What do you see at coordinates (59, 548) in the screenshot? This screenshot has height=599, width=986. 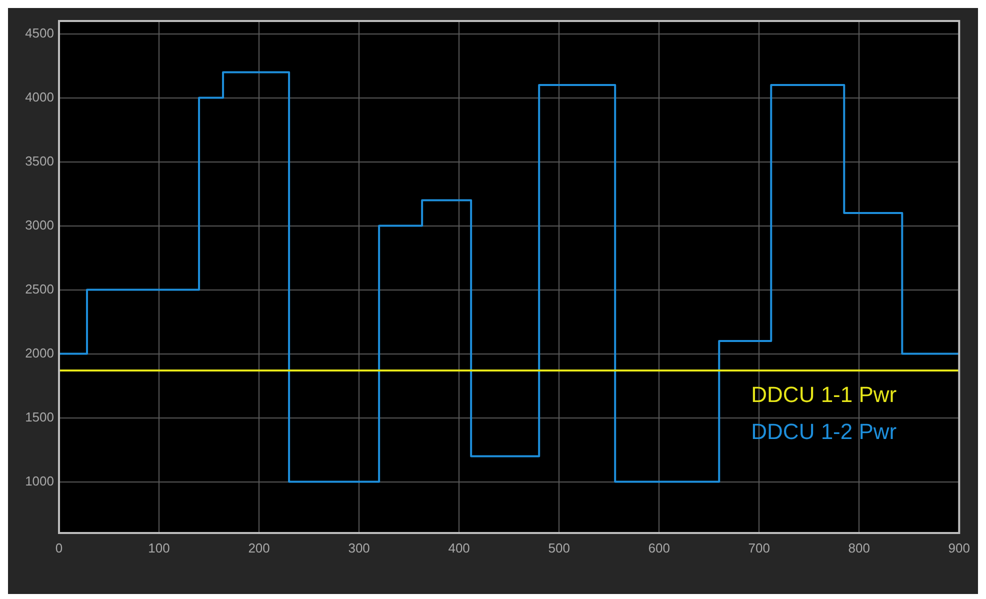 I see `x-tick-label: 0` at bounding box center [59, 548].